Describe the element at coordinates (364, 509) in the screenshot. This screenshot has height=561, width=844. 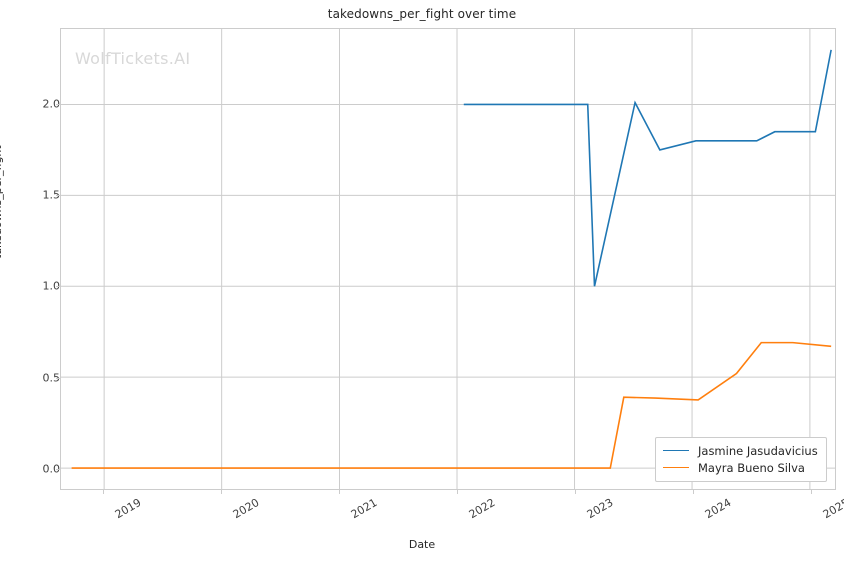
I see `x-tick-label: 2021` at that location.